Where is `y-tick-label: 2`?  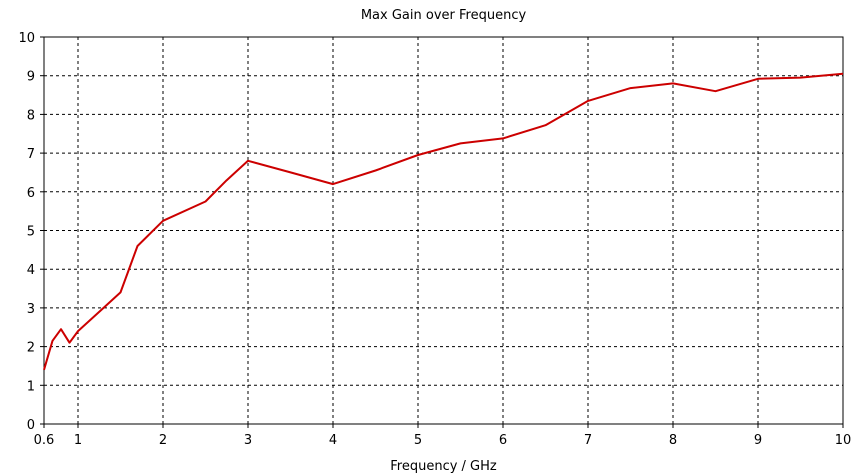 y-tick-label: 2 is located at coordinates (31, 348).